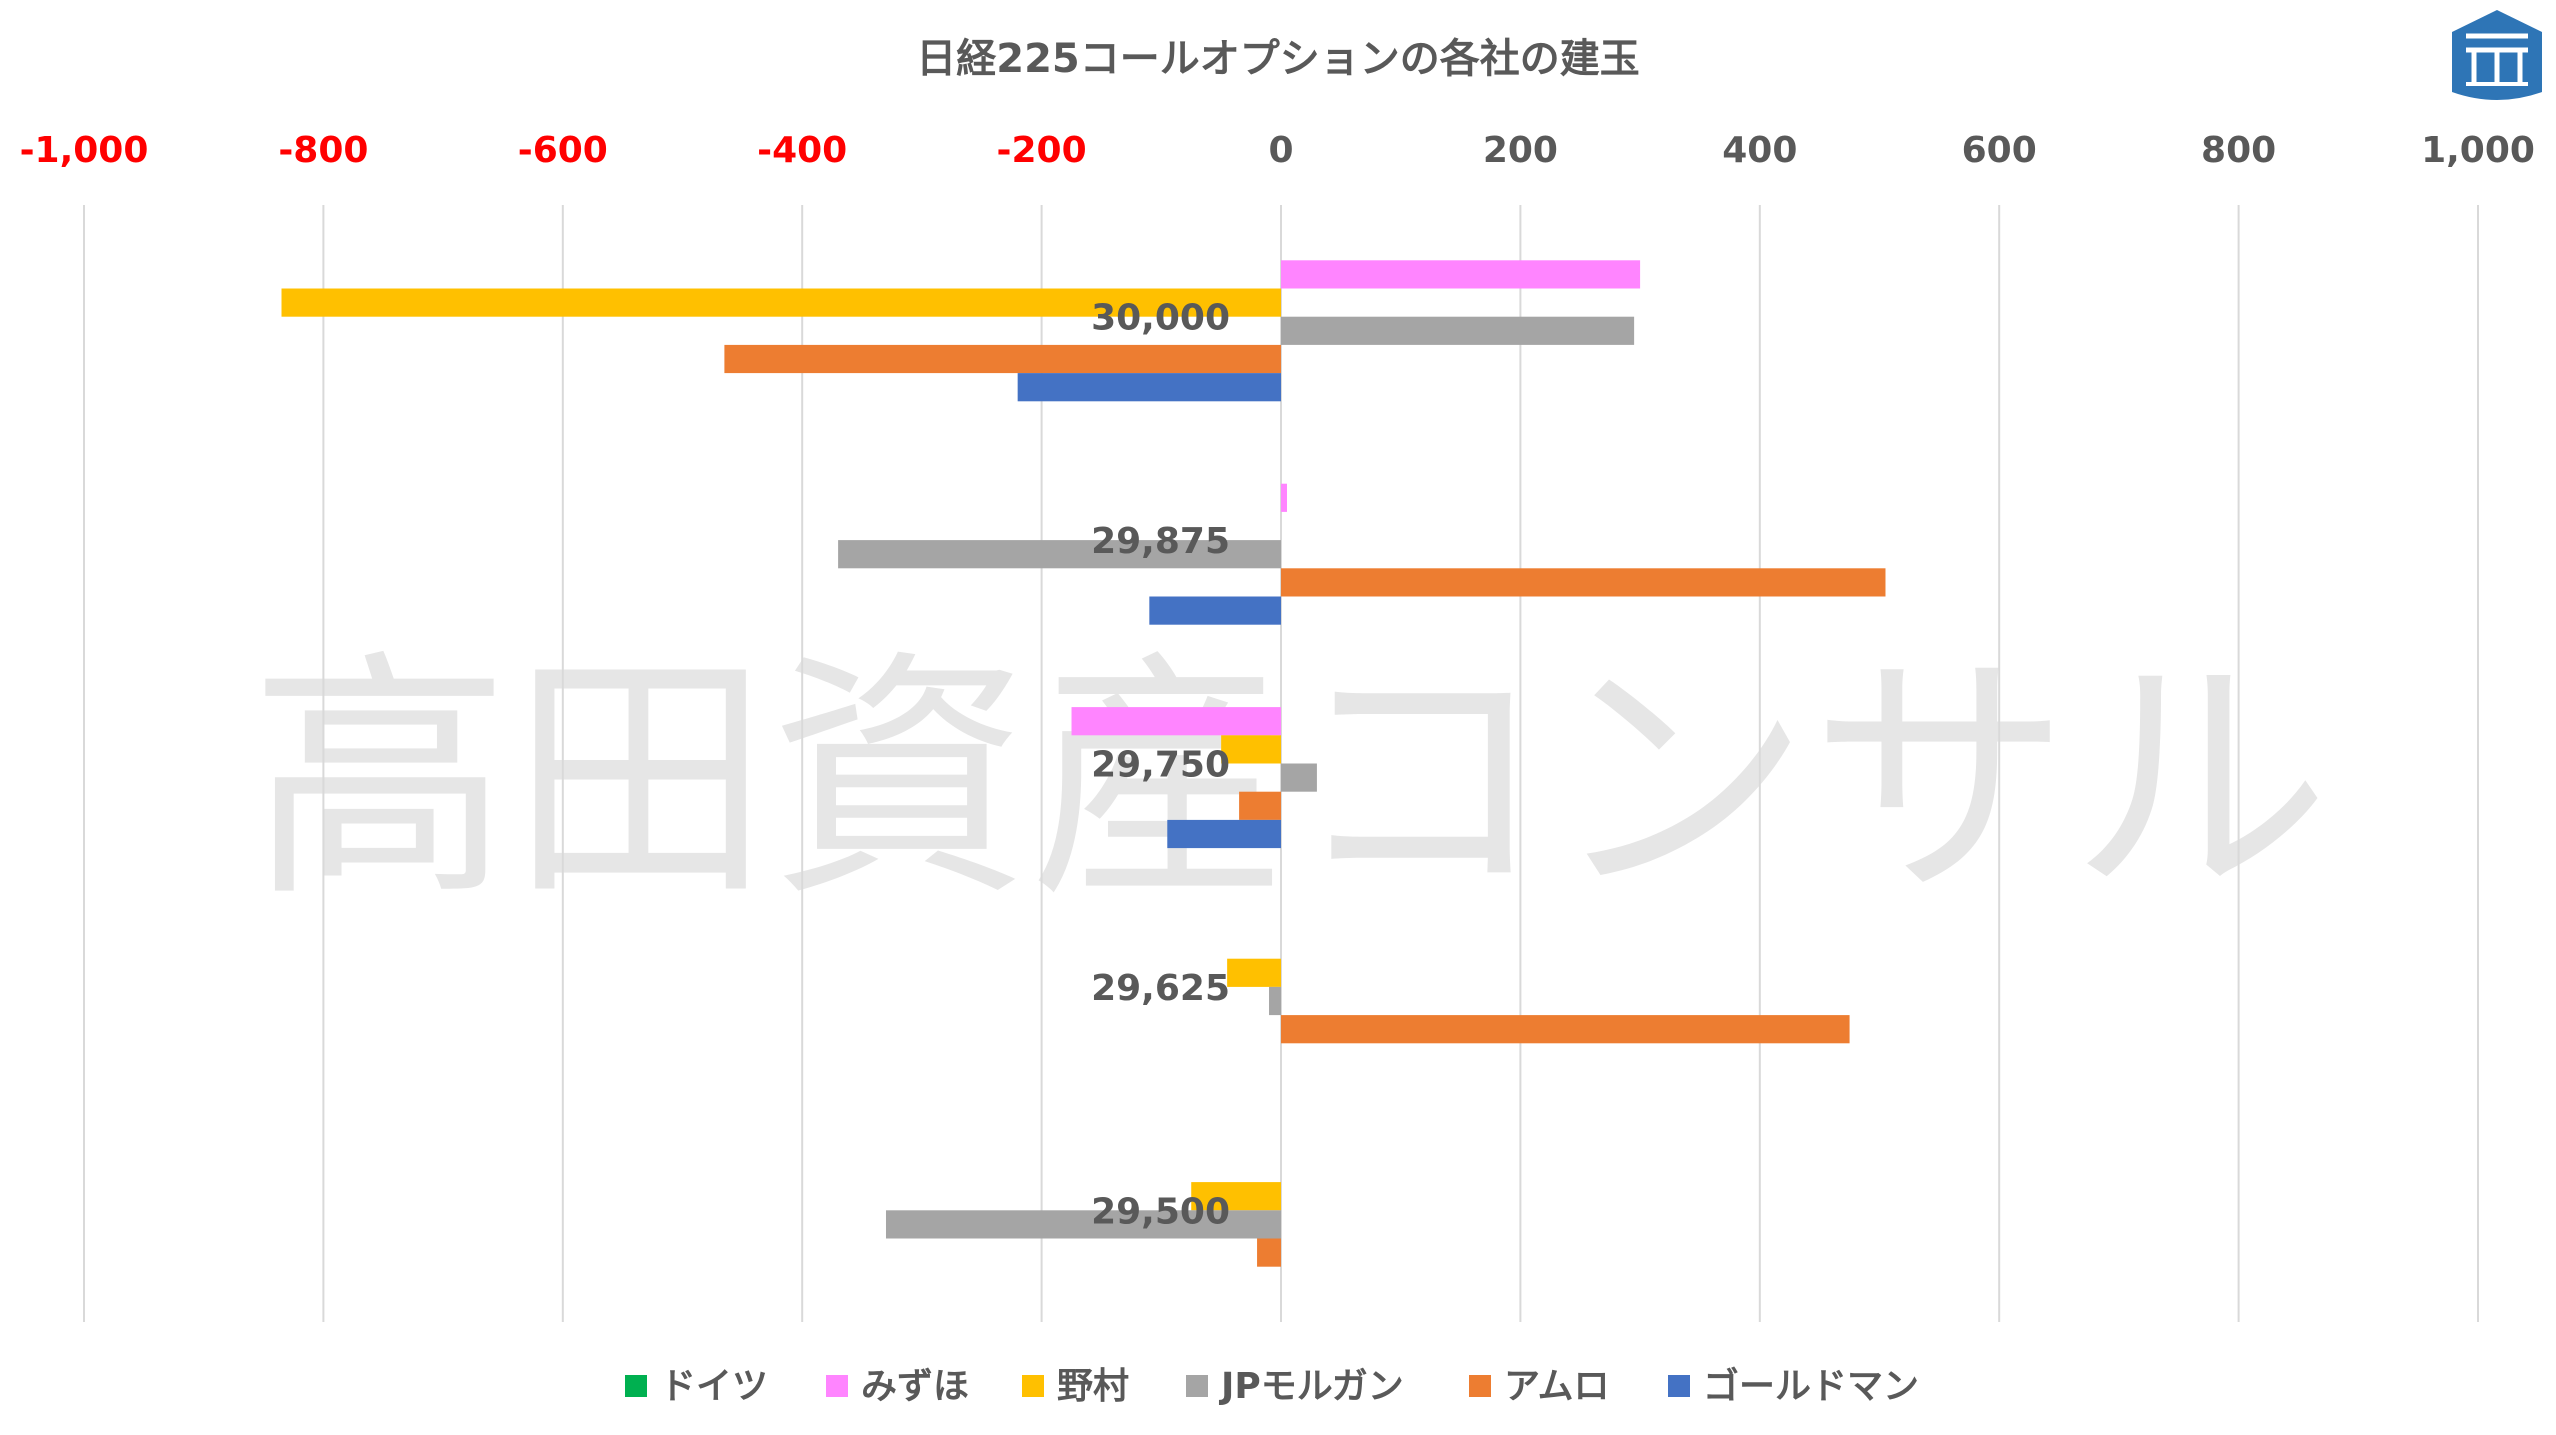 The width and height of the screenshot is (2556, 1435). I want to click on legend-label: JPモルガン, so click(1311, 1386).